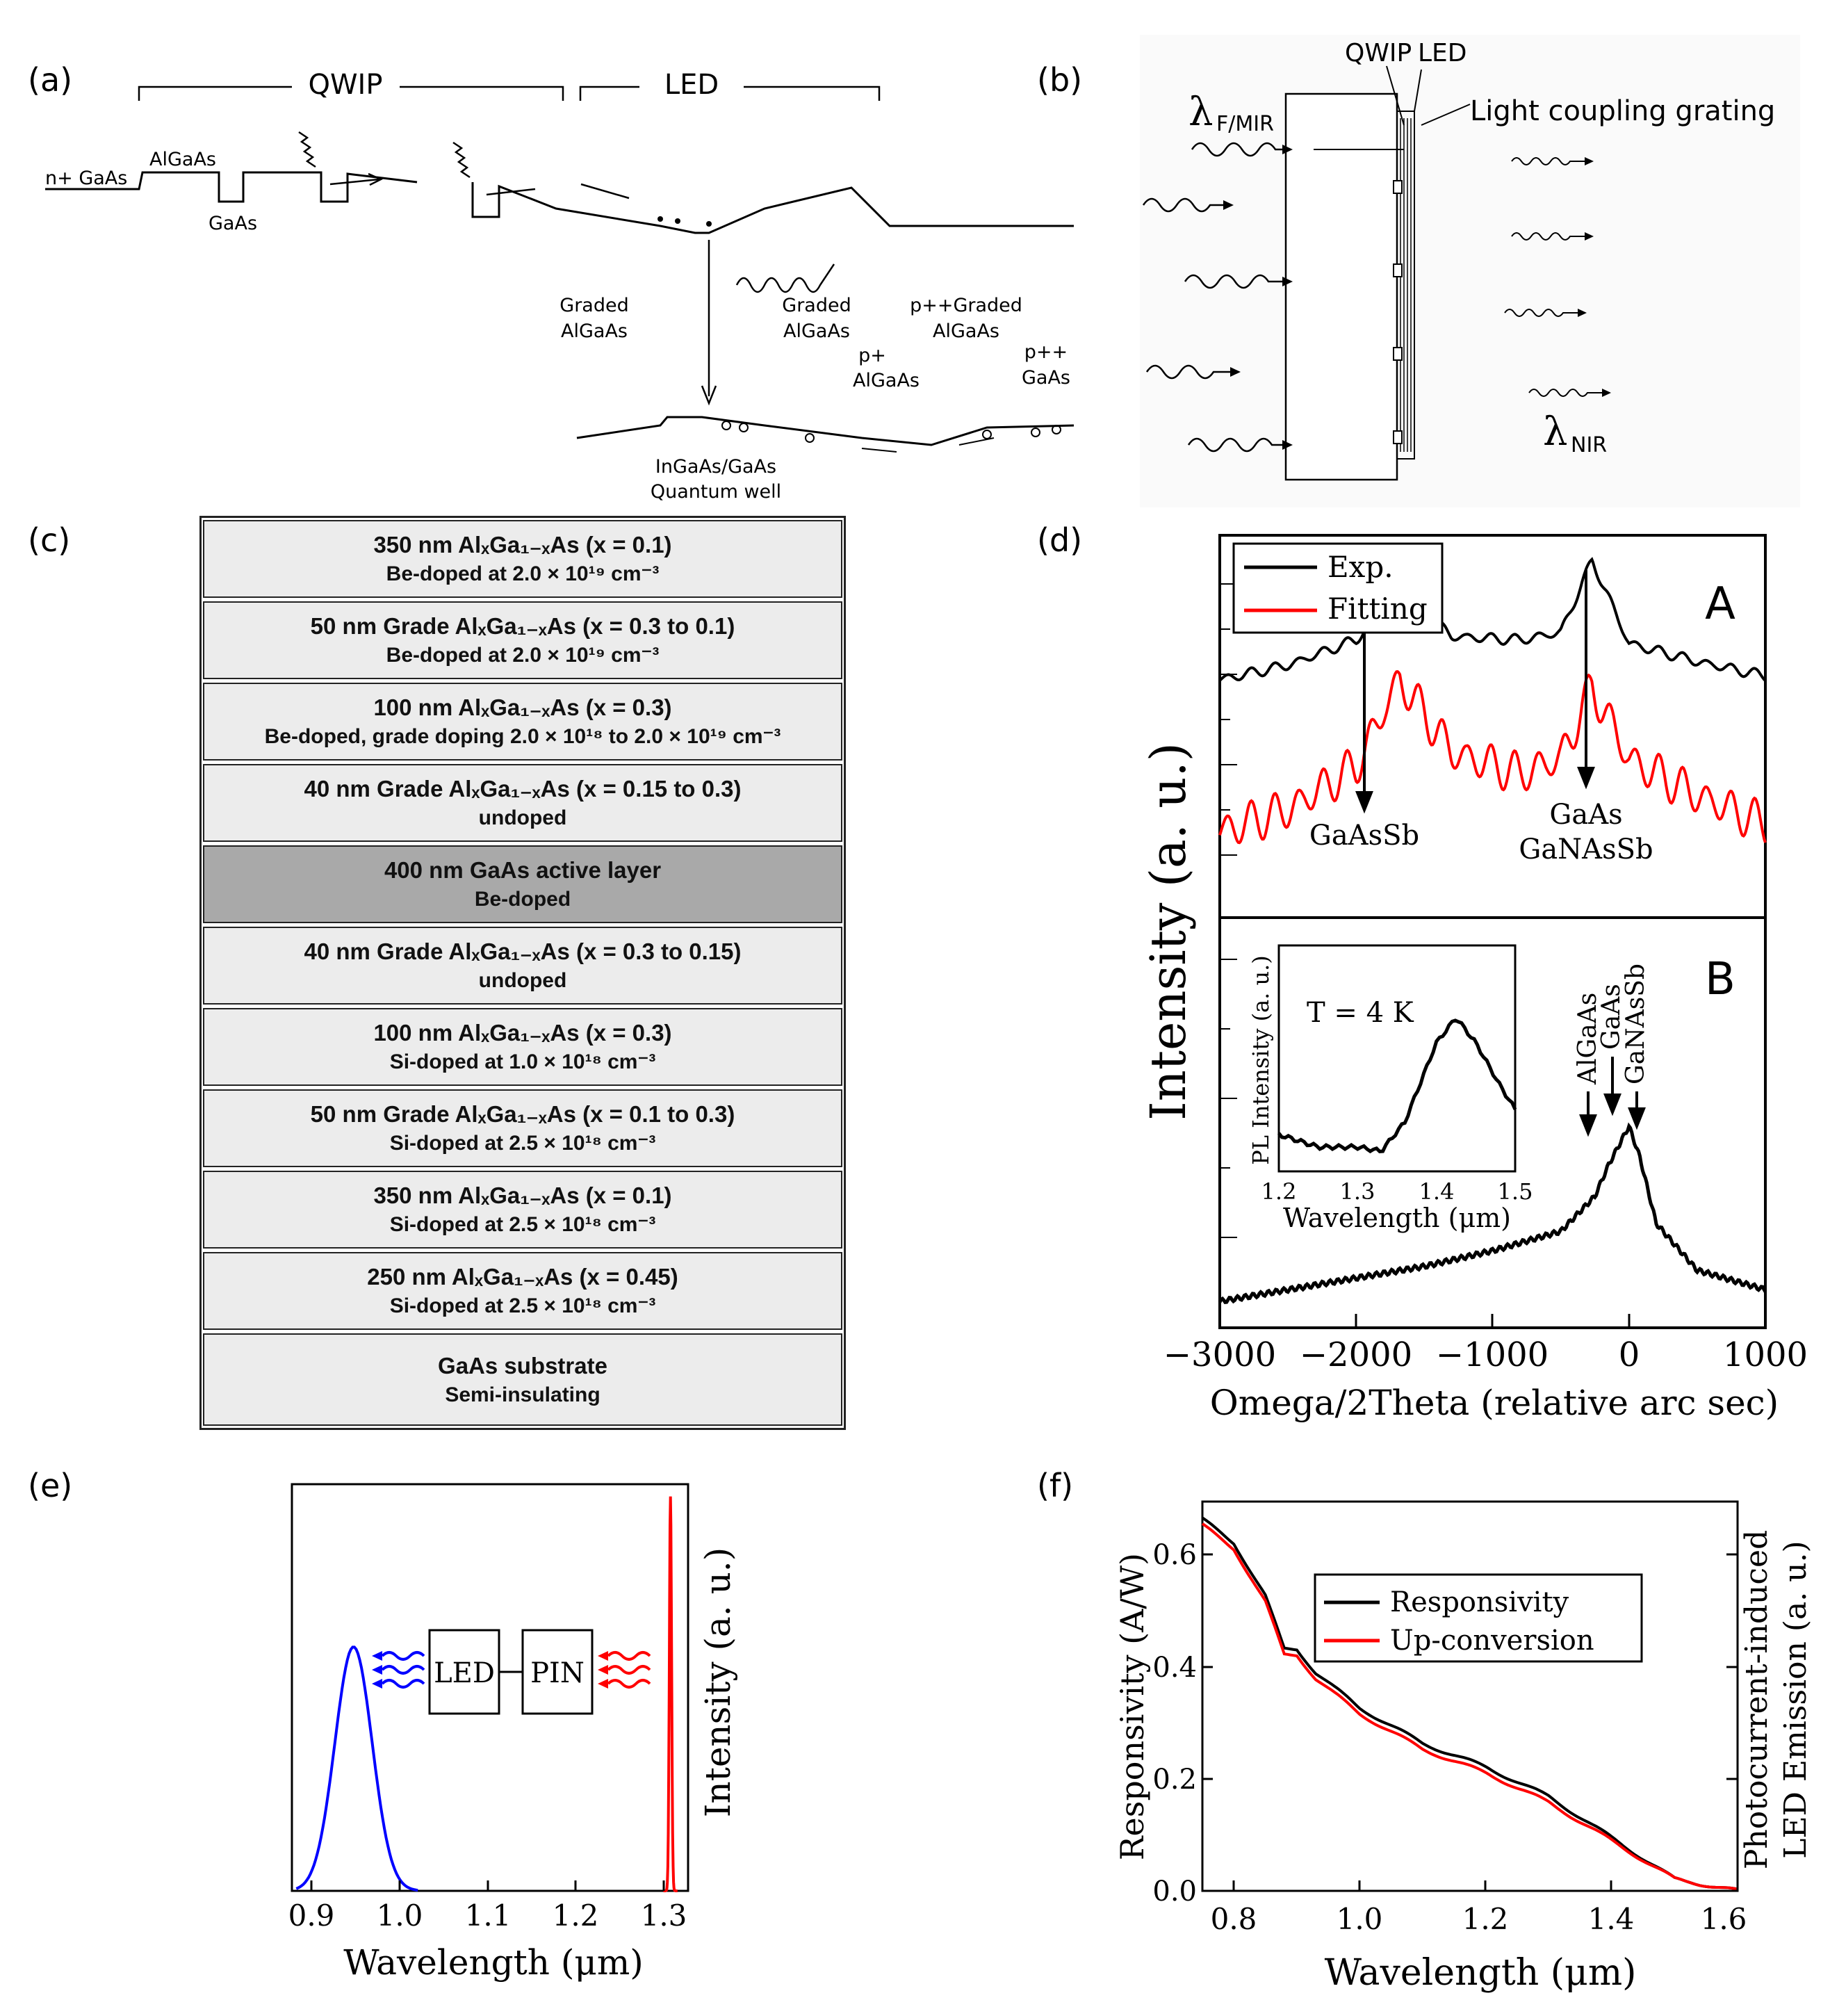  I want to click on e-led-label: LED, so click(464, 1673).